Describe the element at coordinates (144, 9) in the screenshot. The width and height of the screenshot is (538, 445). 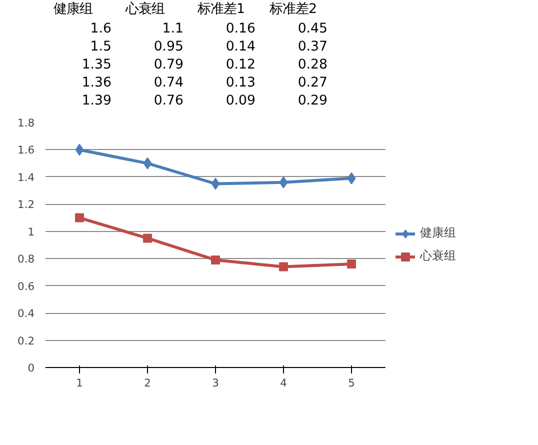
I see `text: 心衰组` at that location.